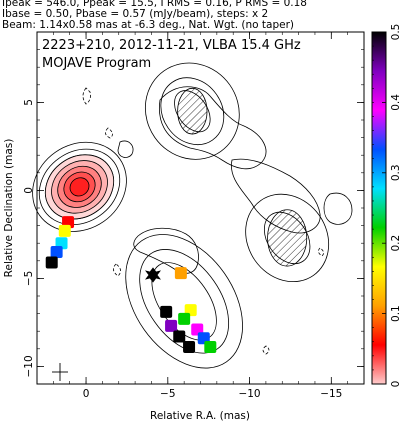  What do you see at coordinates (29, 278) in the screenshot?
I see `y-tick-label: −5` at bounding box center [29, 278].